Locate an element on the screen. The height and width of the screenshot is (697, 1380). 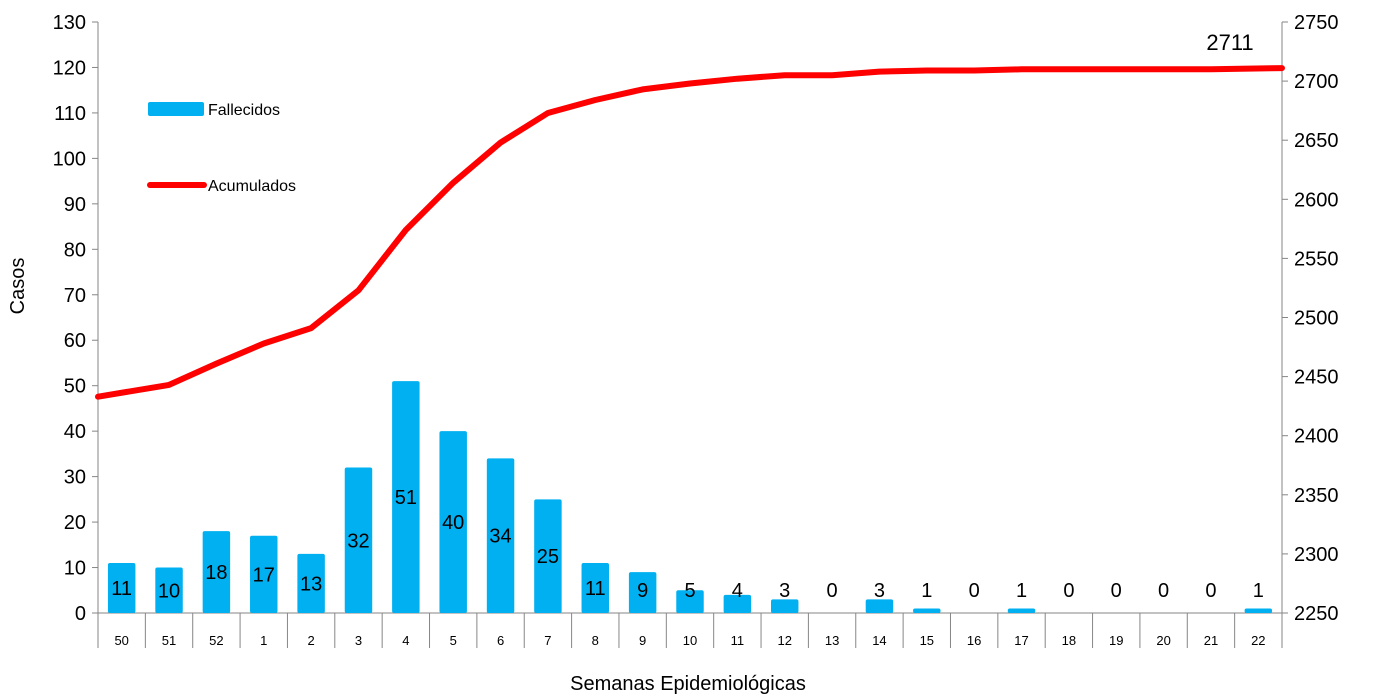
final-value-annotation: 2711 is located at coordinates (1229, 42).